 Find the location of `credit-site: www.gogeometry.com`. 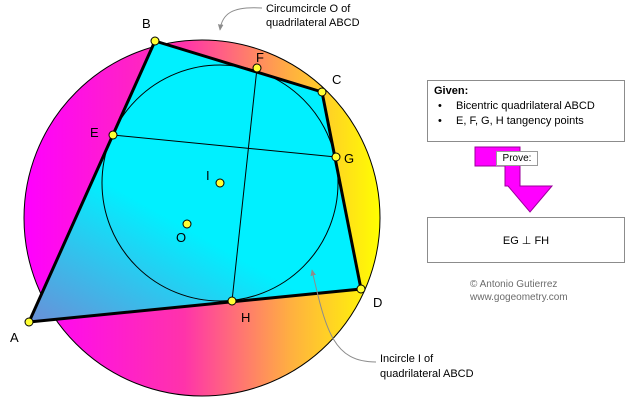

credit-site: www.gogeometry.com is located at coordinates (519, 297).